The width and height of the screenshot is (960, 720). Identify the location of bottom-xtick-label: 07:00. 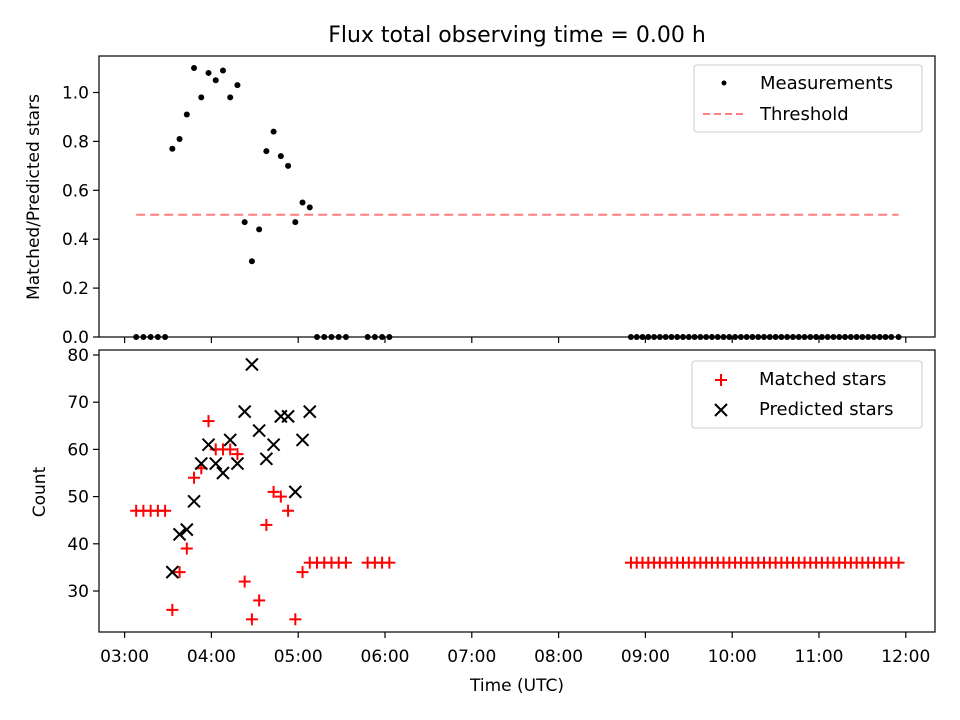
(471, 657).